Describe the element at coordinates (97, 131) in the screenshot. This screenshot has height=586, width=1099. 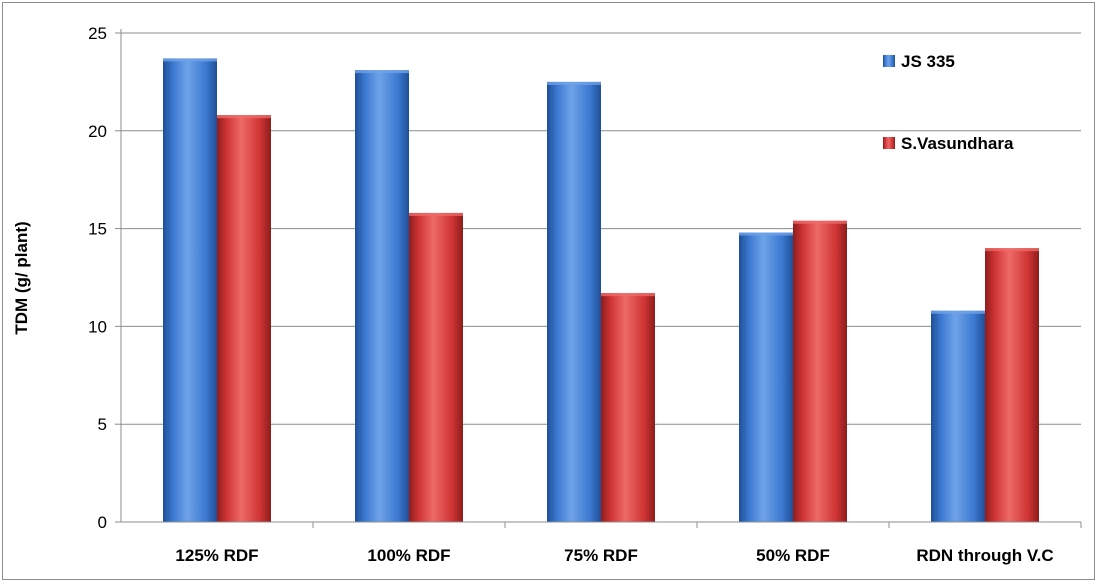
I see `y-tick-label: 20` at that location.